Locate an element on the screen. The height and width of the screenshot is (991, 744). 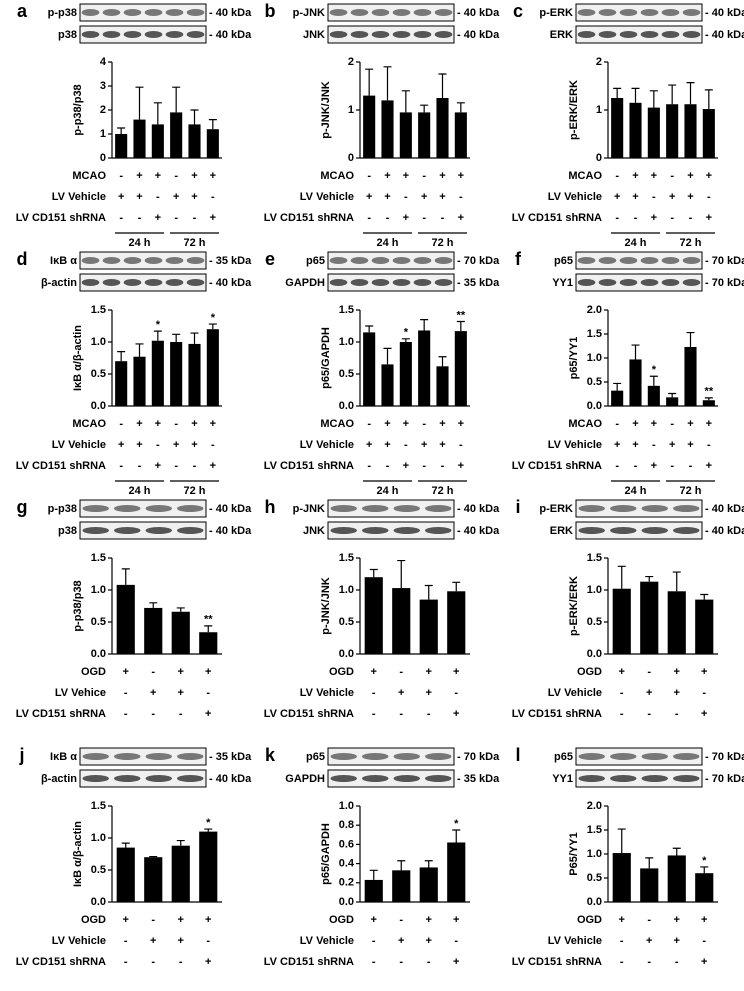
panel-letter: f is located at coordinates (518, 259).